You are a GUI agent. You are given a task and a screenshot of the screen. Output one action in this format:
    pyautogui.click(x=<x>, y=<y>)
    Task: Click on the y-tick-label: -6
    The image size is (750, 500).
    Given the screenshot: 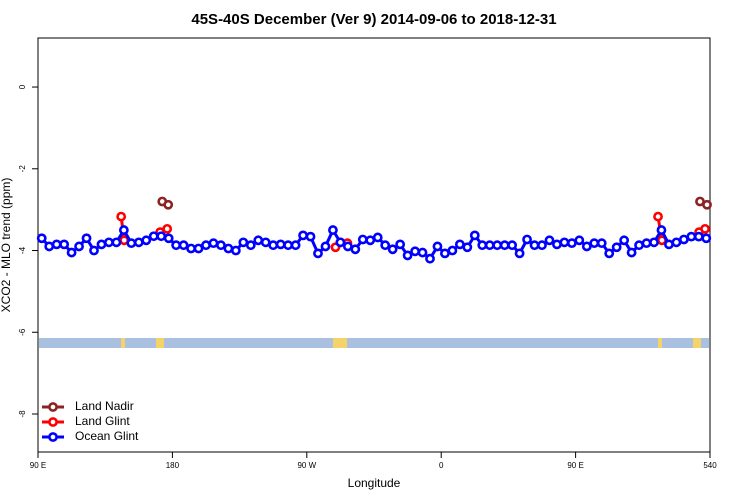 What is the action you would take?
    pyautogui.click(x=22, y=332)
    